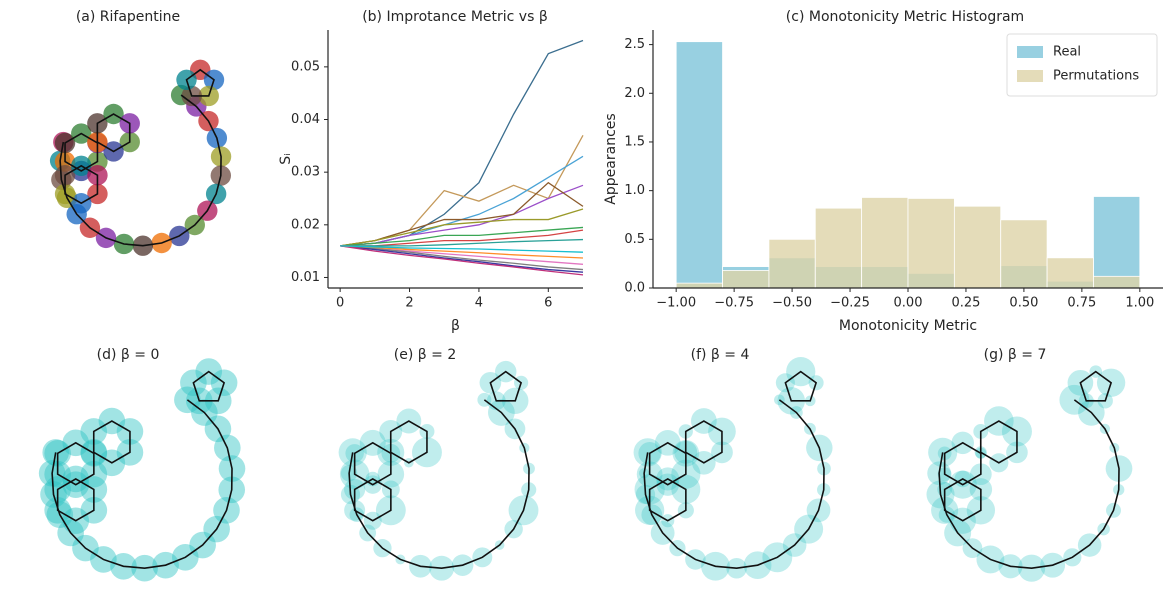 Image resolution: width=1174 pixels, height=613 pixels. What do you see at coordinates (647, 452) in the screenshot?
I see `atom-highlight` at bounding box center [647, 452].